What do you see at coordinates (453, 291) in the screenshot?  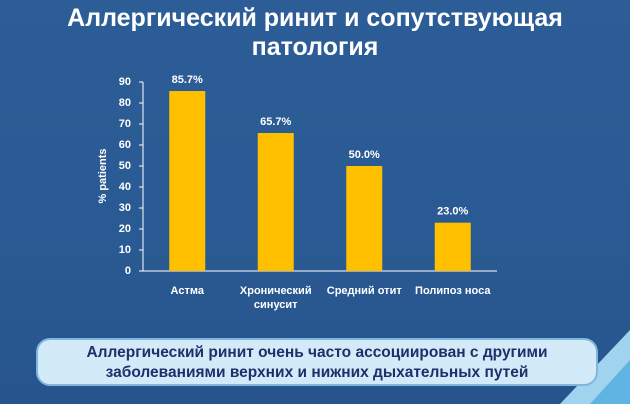 I see `x-tick-label: Полипоз носа` at bounding box center [453, 291].